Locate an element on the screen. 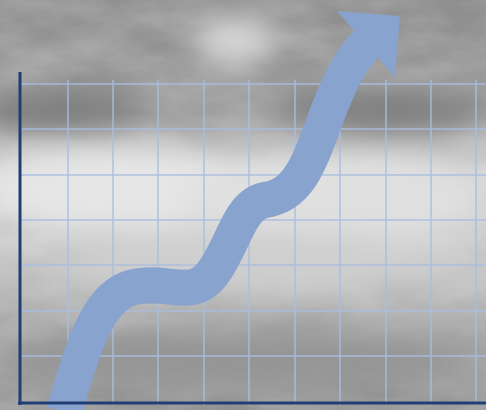 The width and height of the screenshot is (486, 410). cloud is located at coordinates (235, 40).